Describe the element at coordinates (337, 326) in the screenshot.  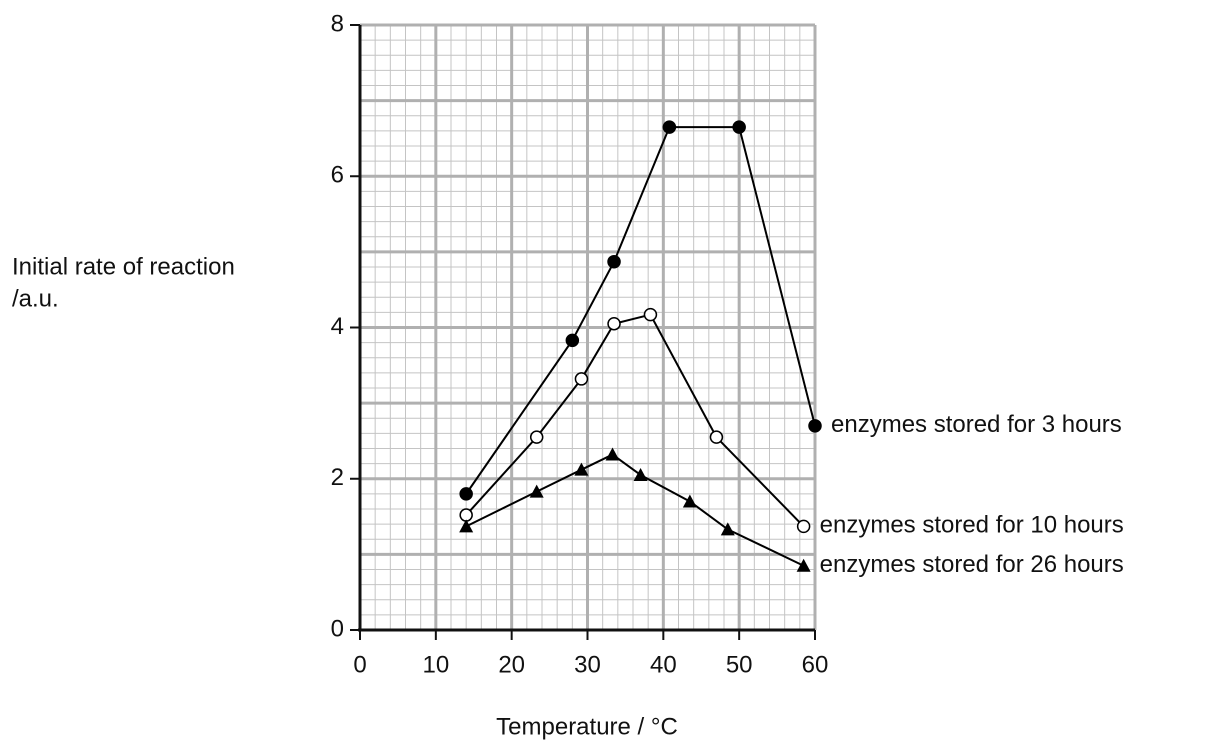
I see `y-tick-label: 4` at that location.